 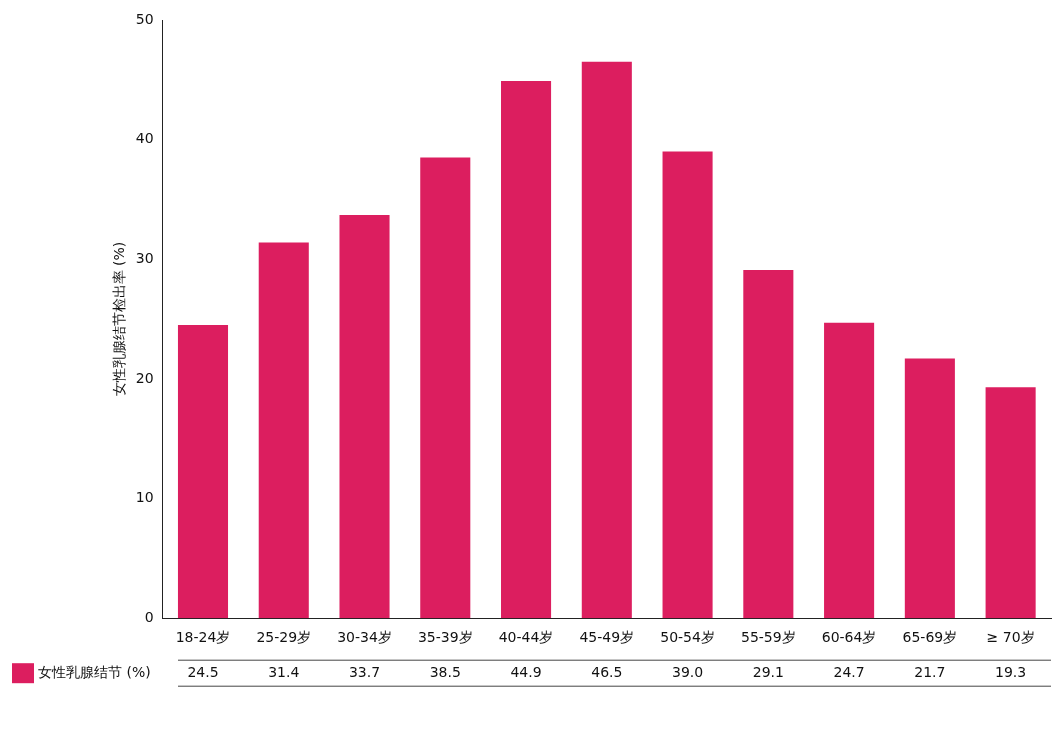 I want to click on x-tick-label: 55-59岁, so click(x=768, y=637).